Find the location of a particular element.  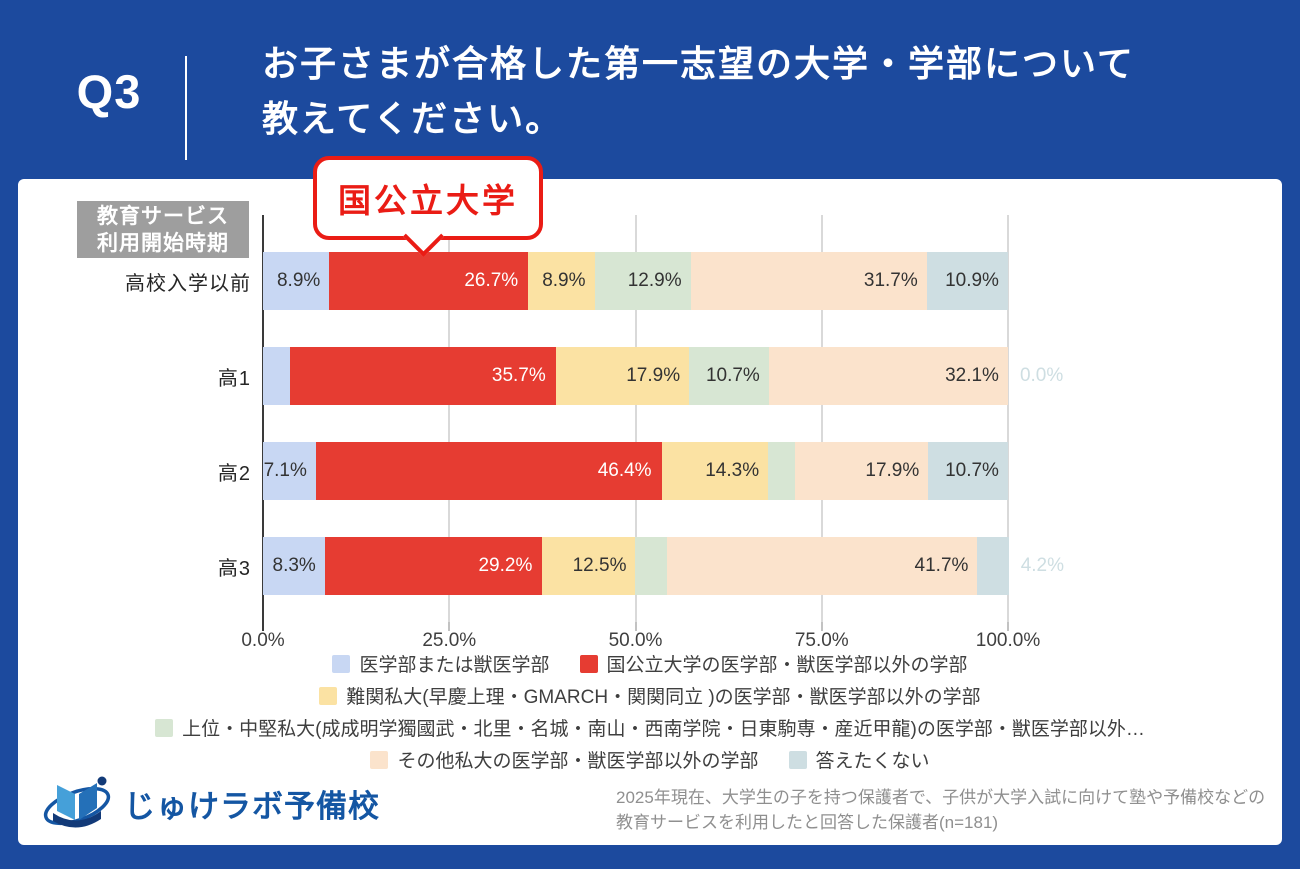

value-label: 7.1% is located at coordinates (285, 470).